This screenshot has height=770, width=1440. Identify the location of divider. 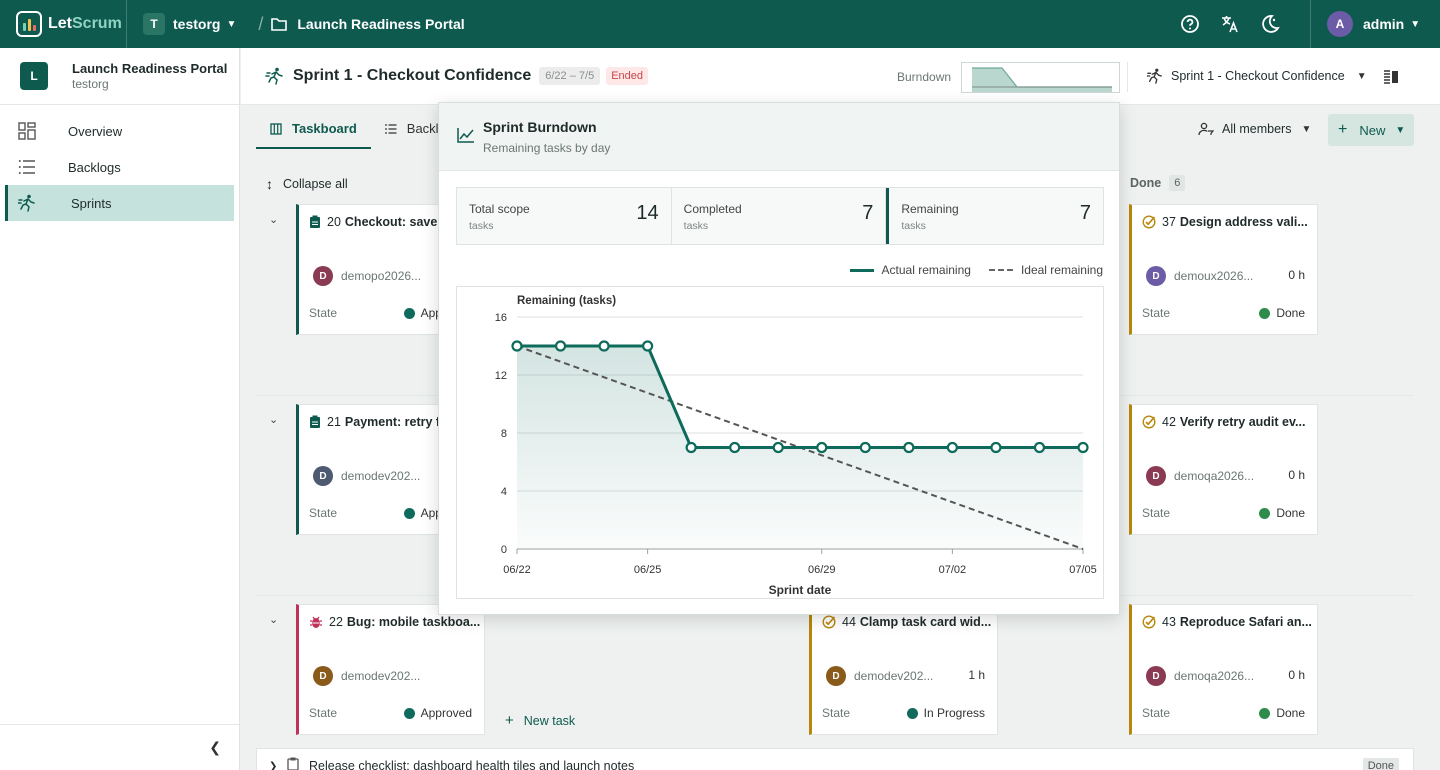
(1127, 77).